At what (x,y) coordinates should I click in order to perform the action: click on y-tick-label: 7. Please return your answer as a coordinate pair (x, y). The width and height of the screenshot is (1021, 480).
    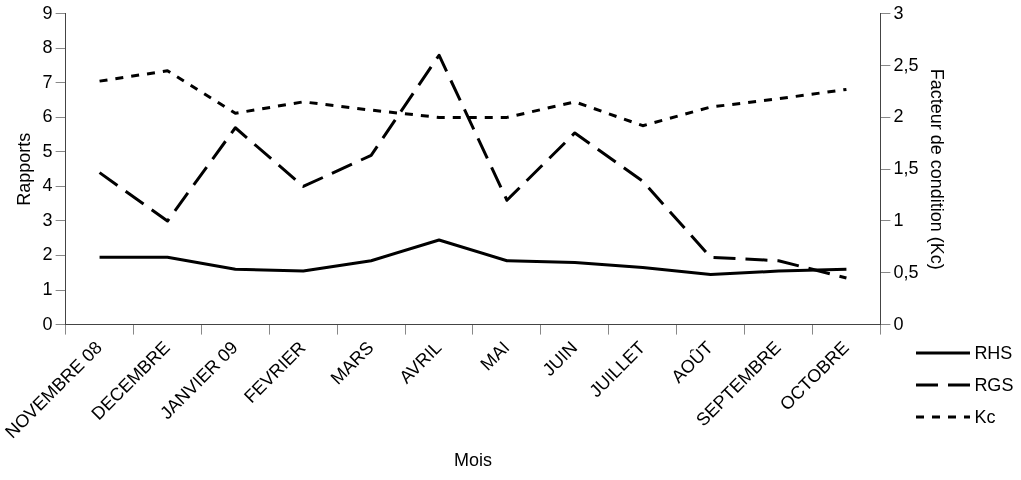
    Looking at the image, I should click on (47, 81).